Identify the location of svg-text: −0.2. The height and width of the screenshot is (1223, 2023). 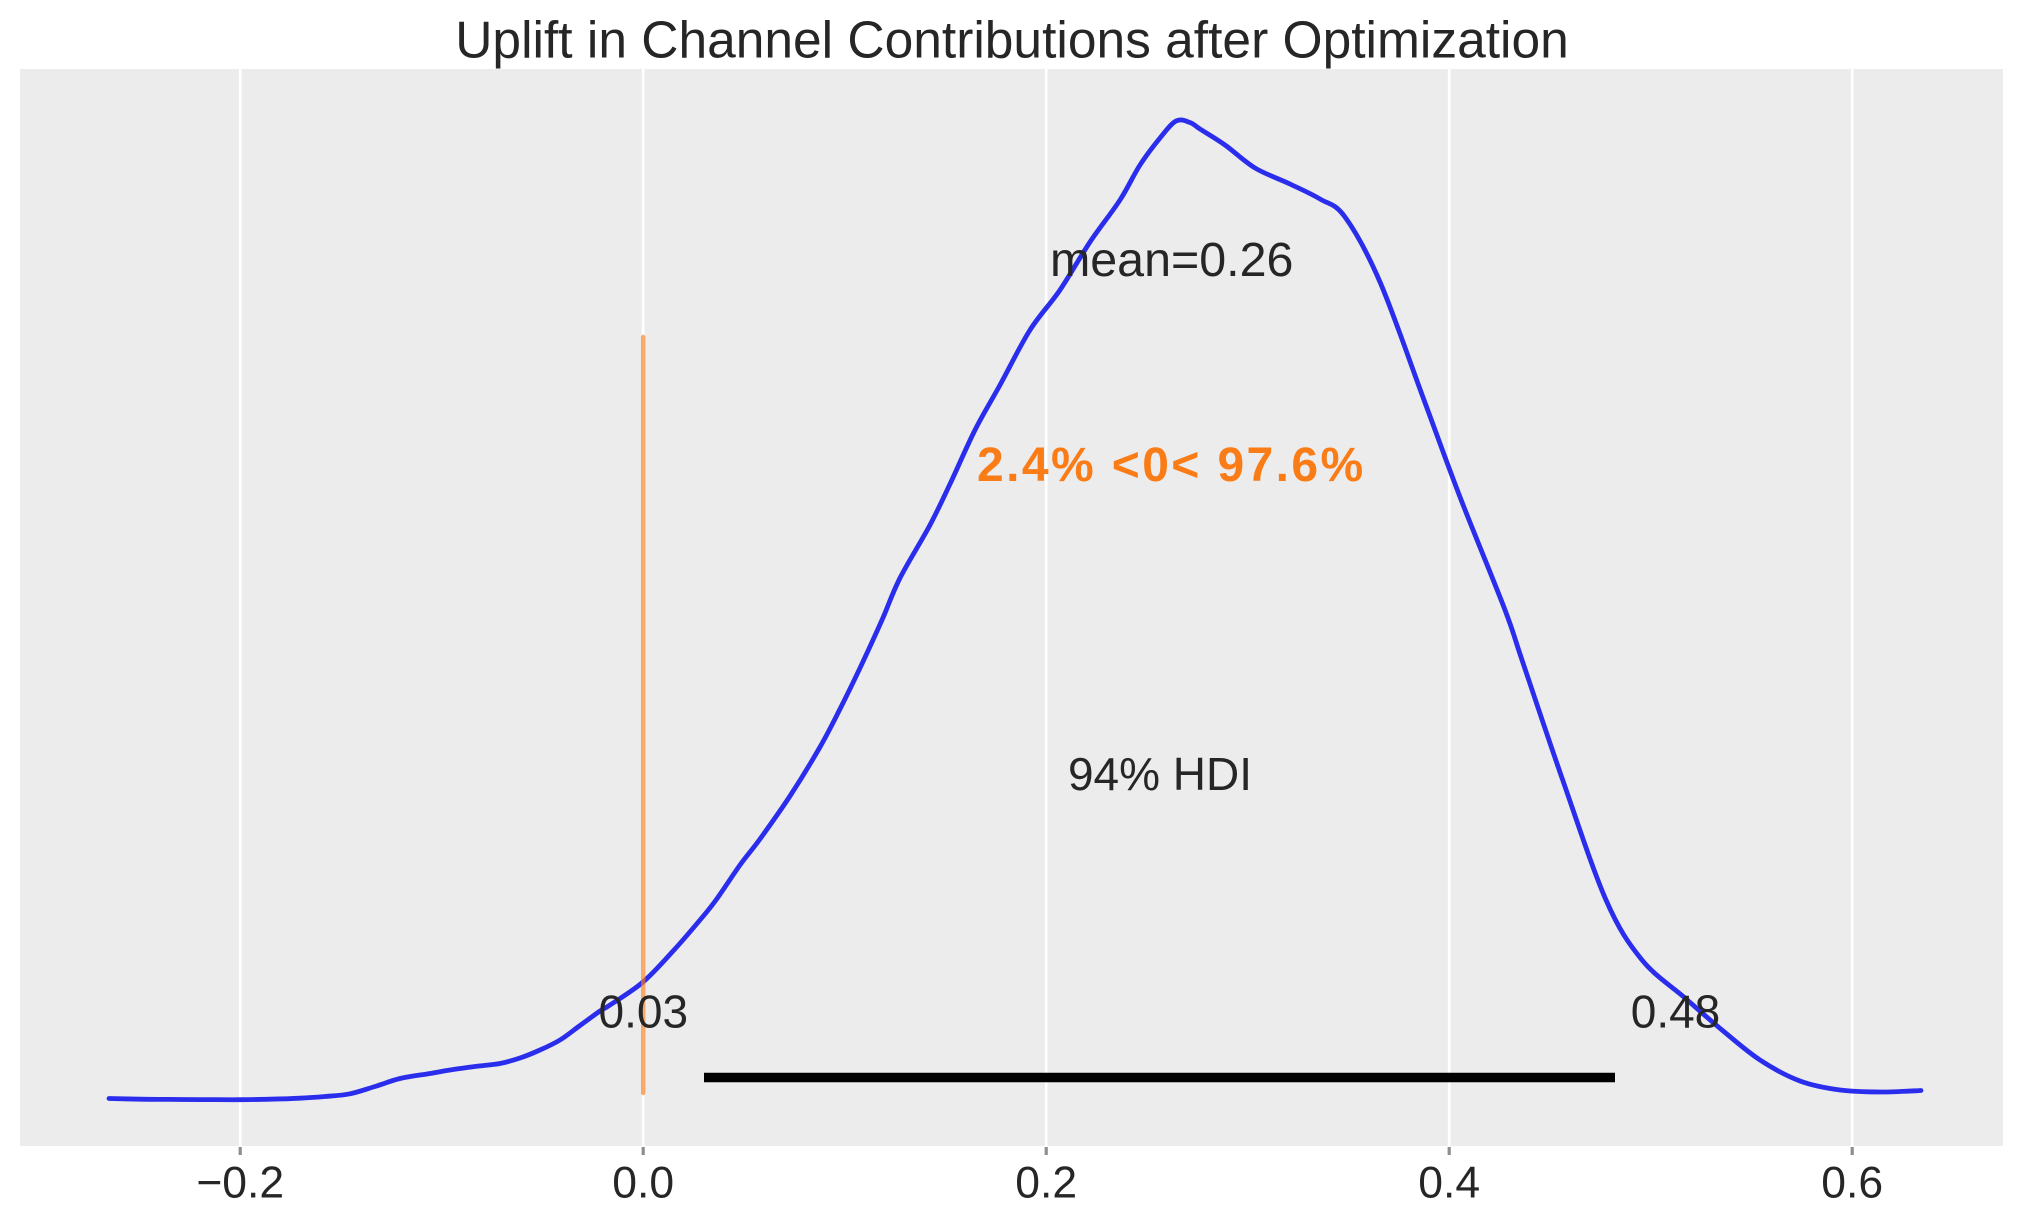
(240, 1183).